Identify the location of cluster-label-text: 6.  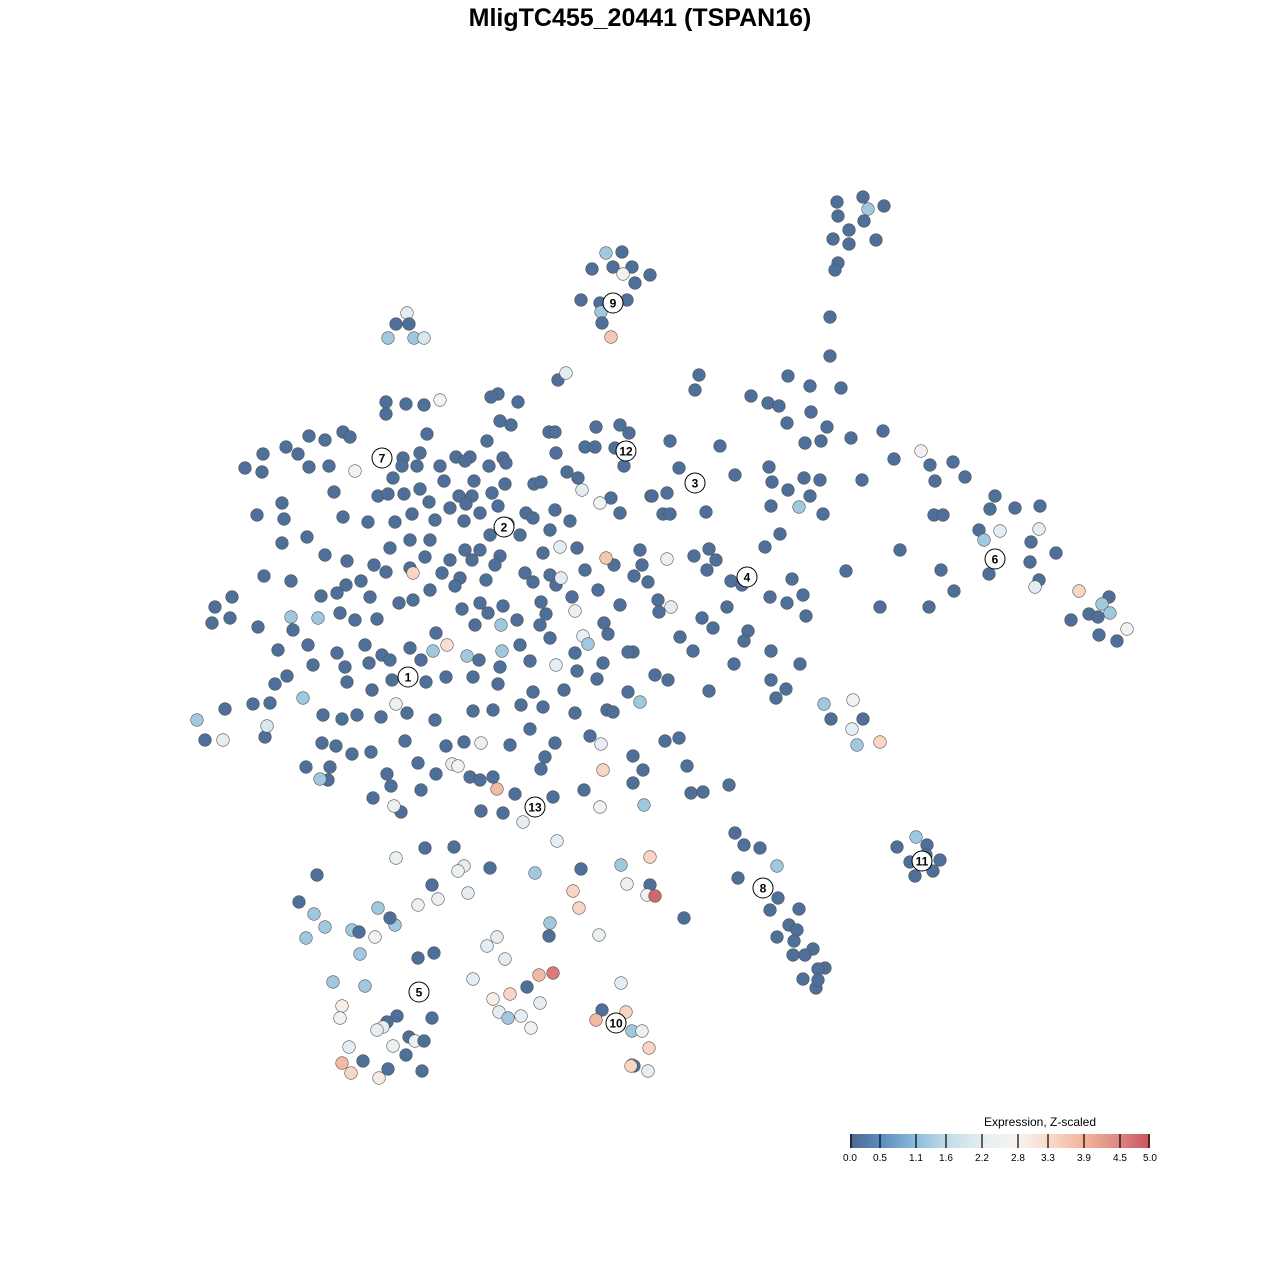
(995, 560).